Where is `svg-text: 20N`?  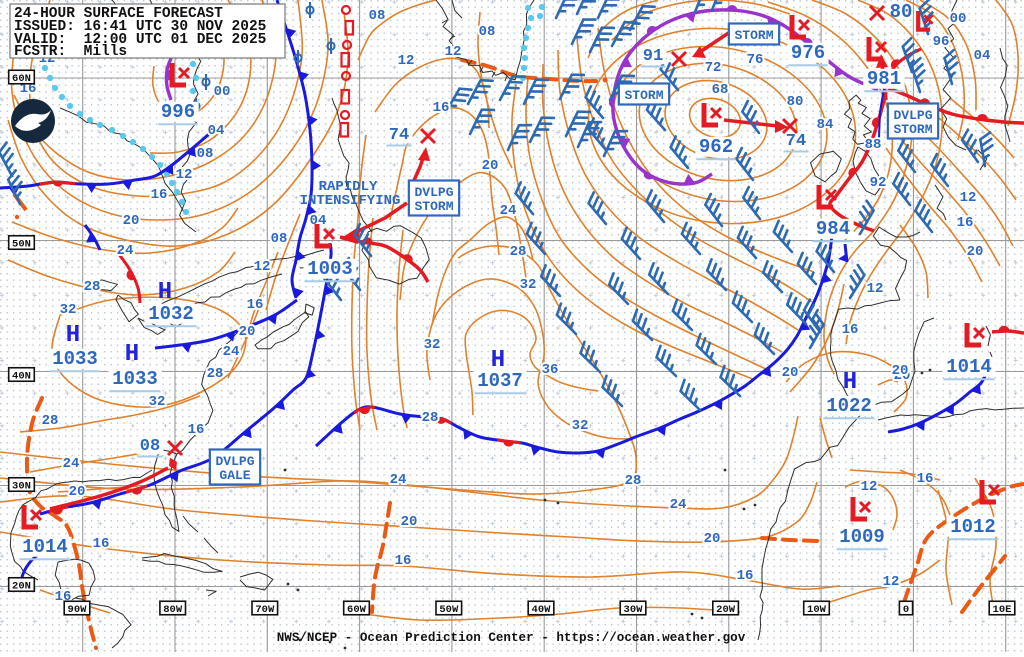
svg-text: 20N is located at coordinates (21, 586).